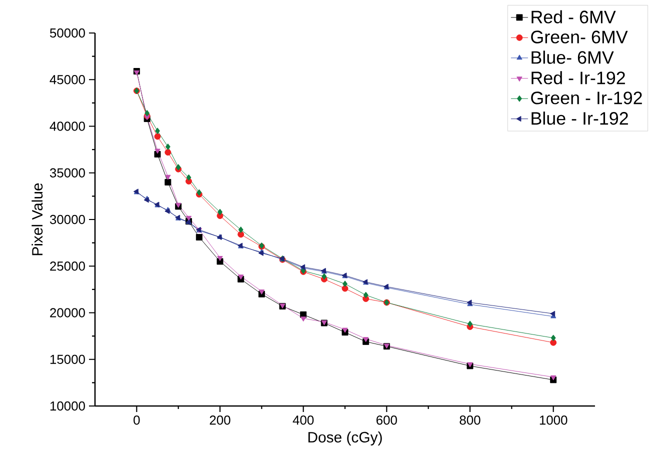 The height and width of the screenshot is (468, 650). What do you see at coordinates (67, 33) in the screenshot?
I see `y-tick-label: 50000` at bounding box center [67, 33].